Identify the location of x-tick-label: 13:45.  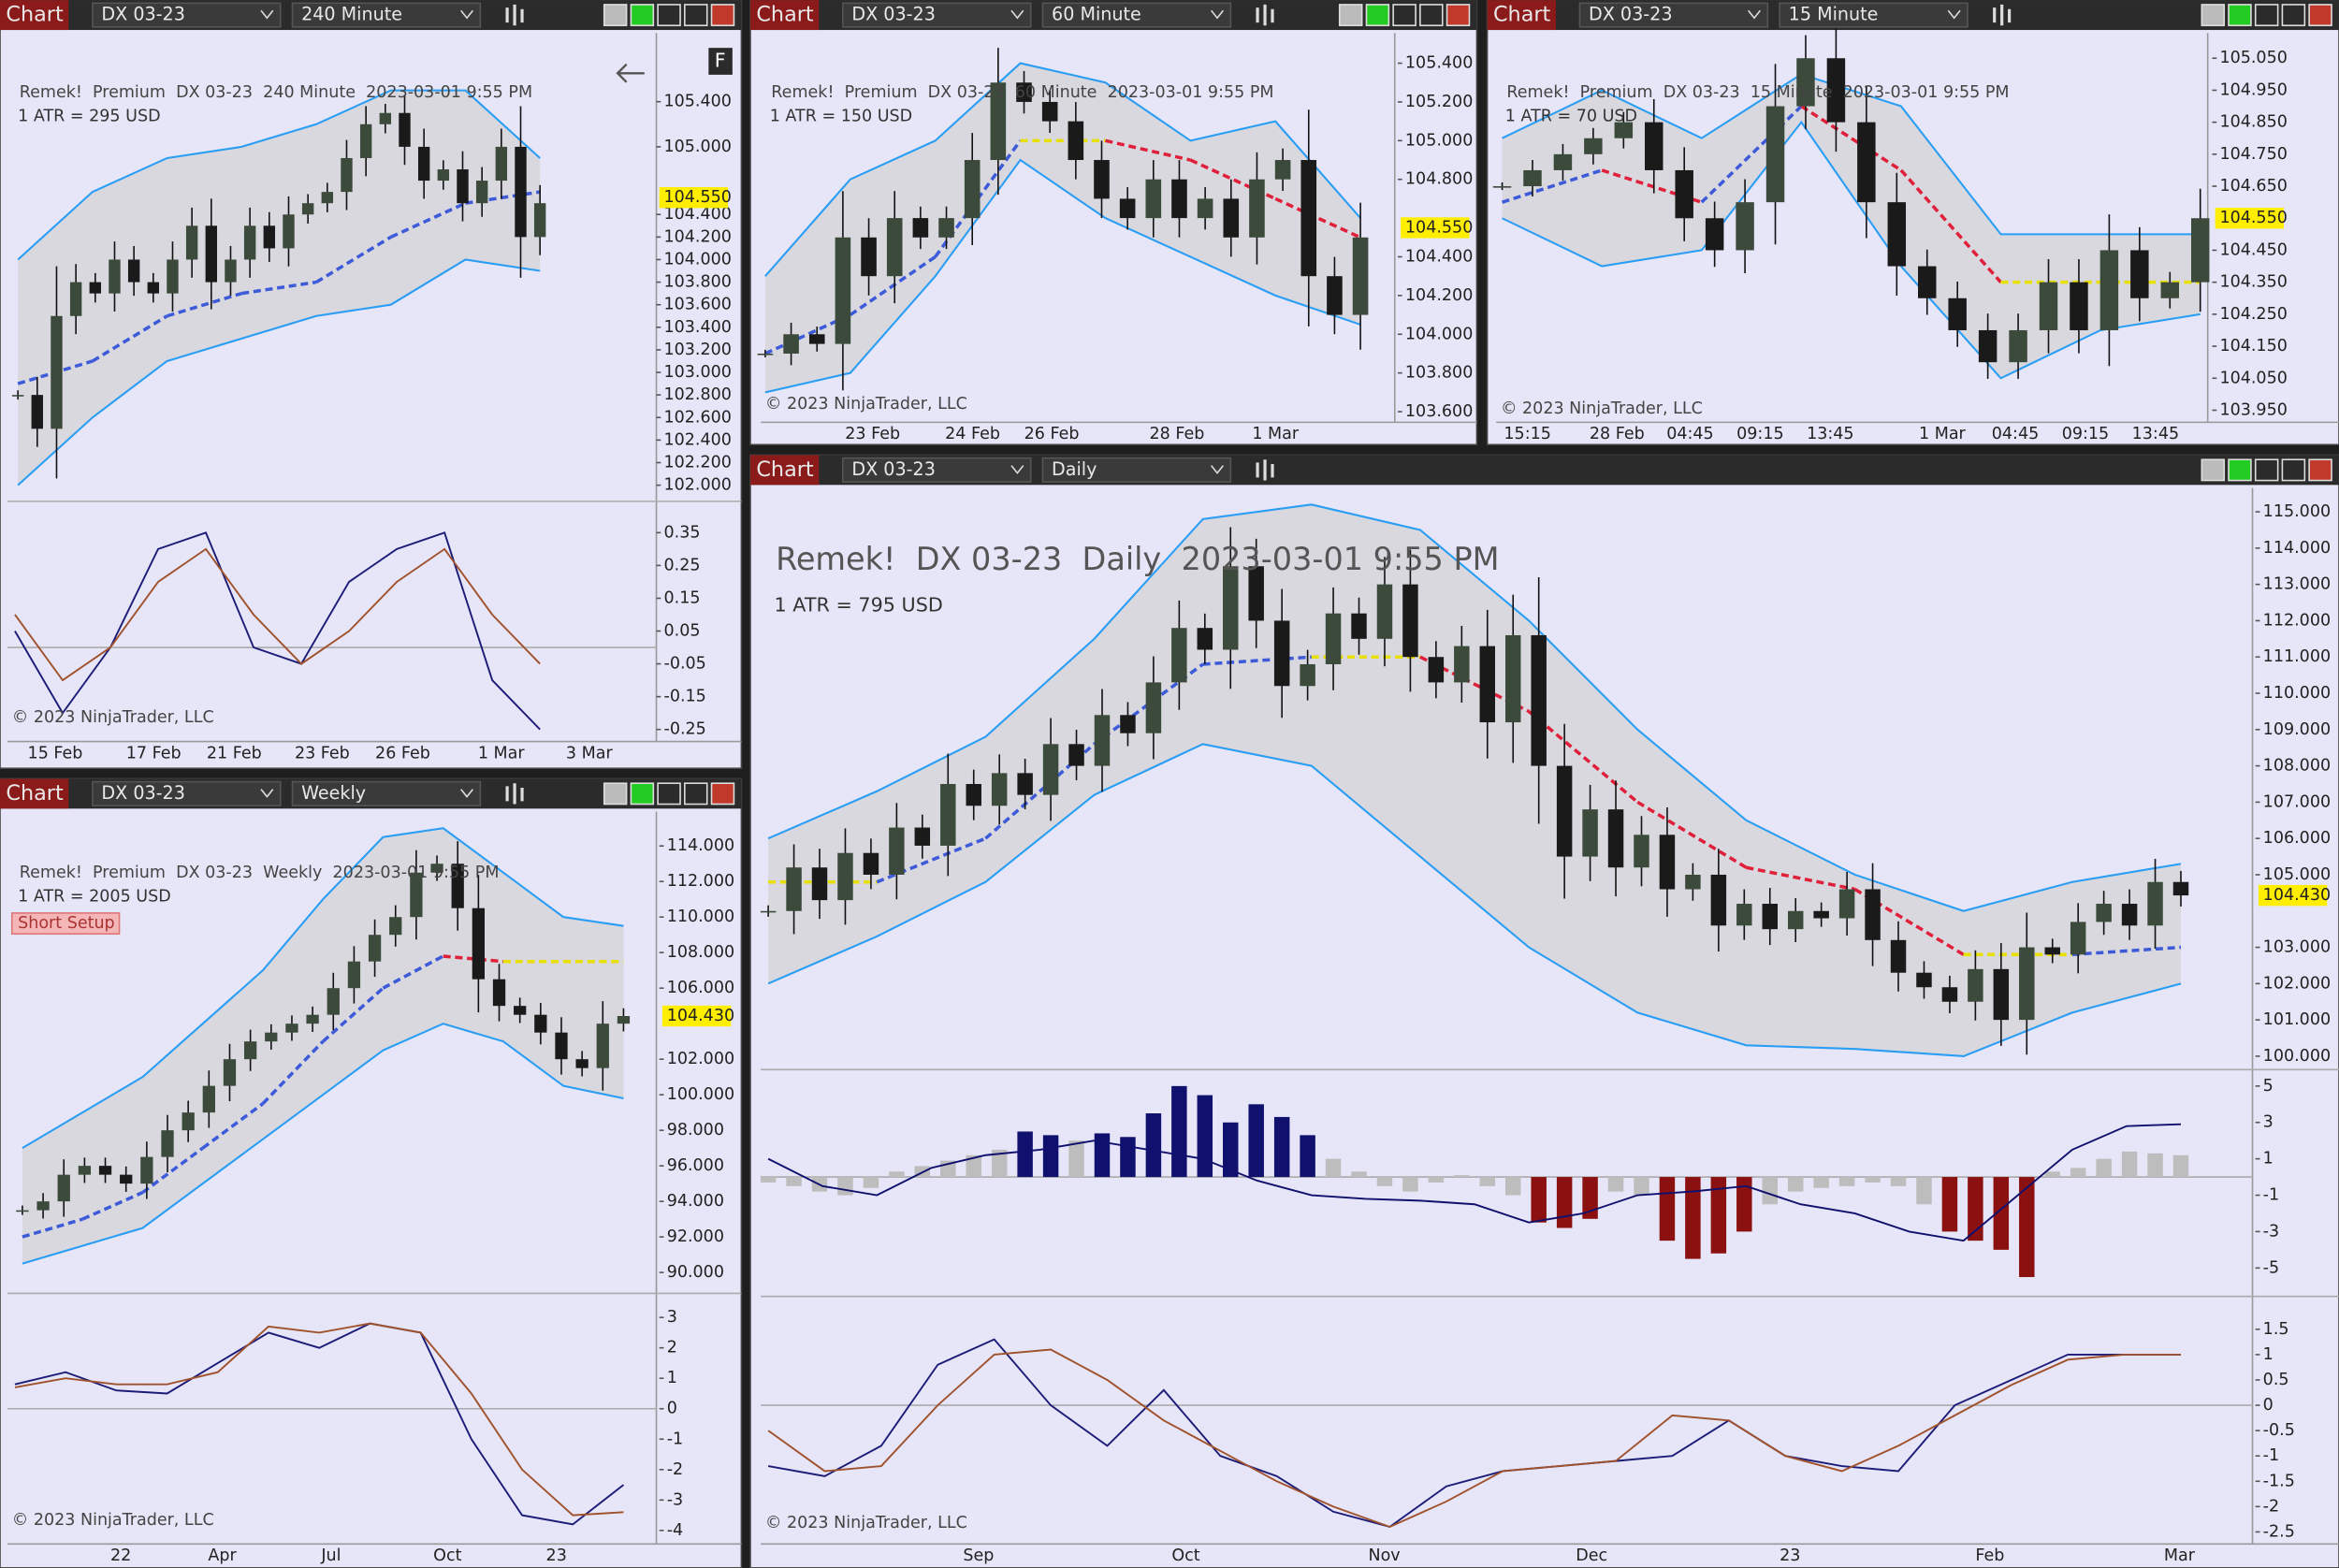
(2155, 434).